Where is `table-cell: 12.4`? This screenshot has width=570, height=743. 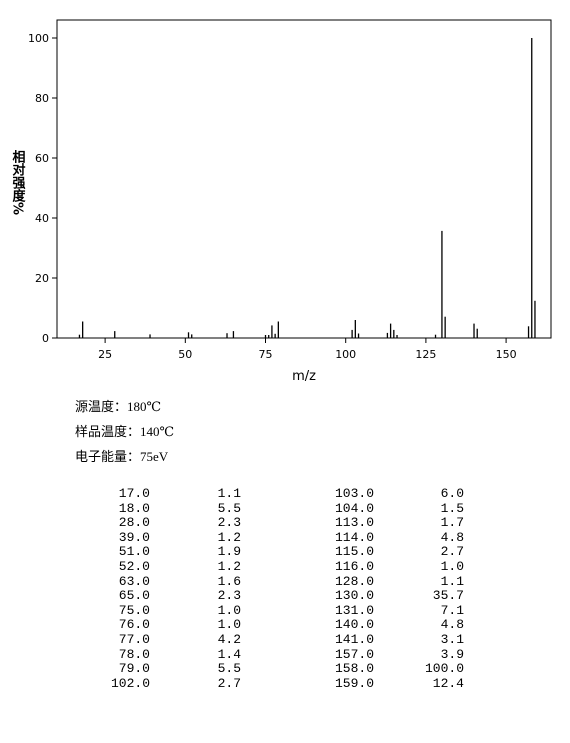 table-cell: 12.4 is located at coordinates (448, 683).